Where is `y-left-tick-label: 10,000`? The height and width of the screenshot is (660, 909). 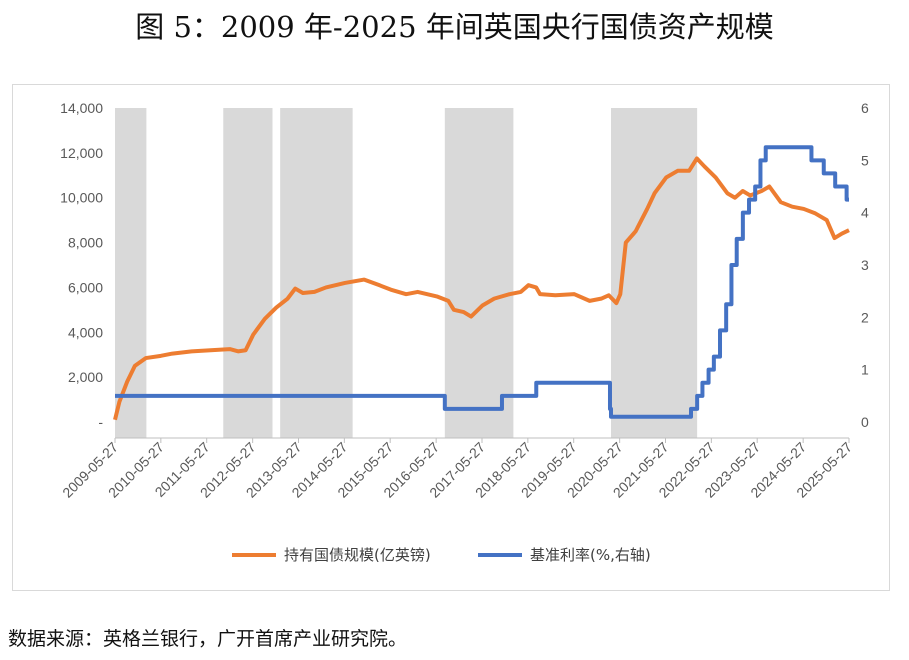 y-left-tick-label: 10,000 is located at coordinates (81, 198).